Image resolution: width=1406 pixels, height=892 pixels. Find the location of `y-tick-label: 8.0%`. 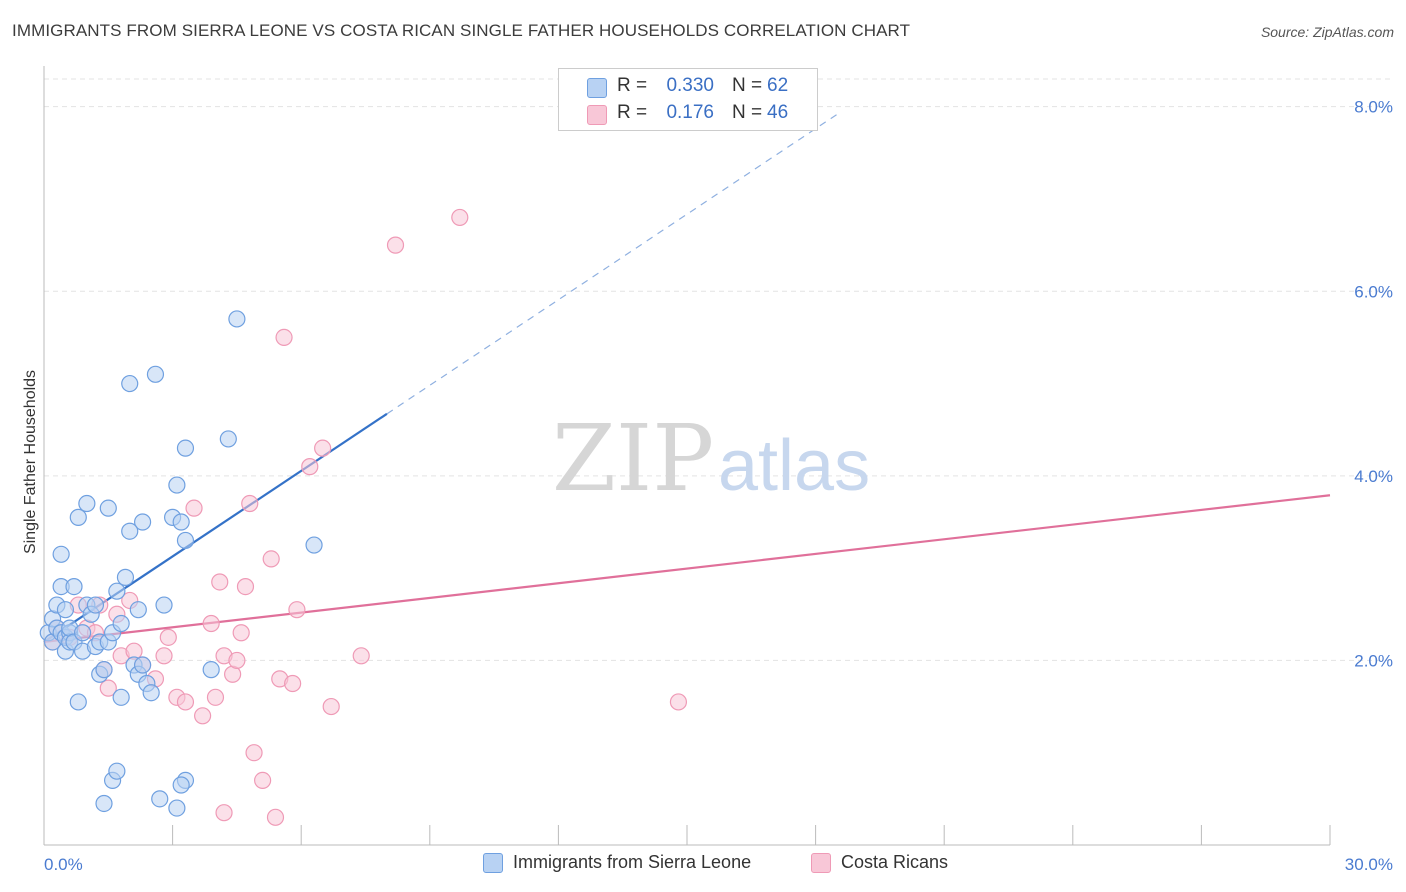

y-tick-label: 8.0% is located at coordinates (1373, 107).